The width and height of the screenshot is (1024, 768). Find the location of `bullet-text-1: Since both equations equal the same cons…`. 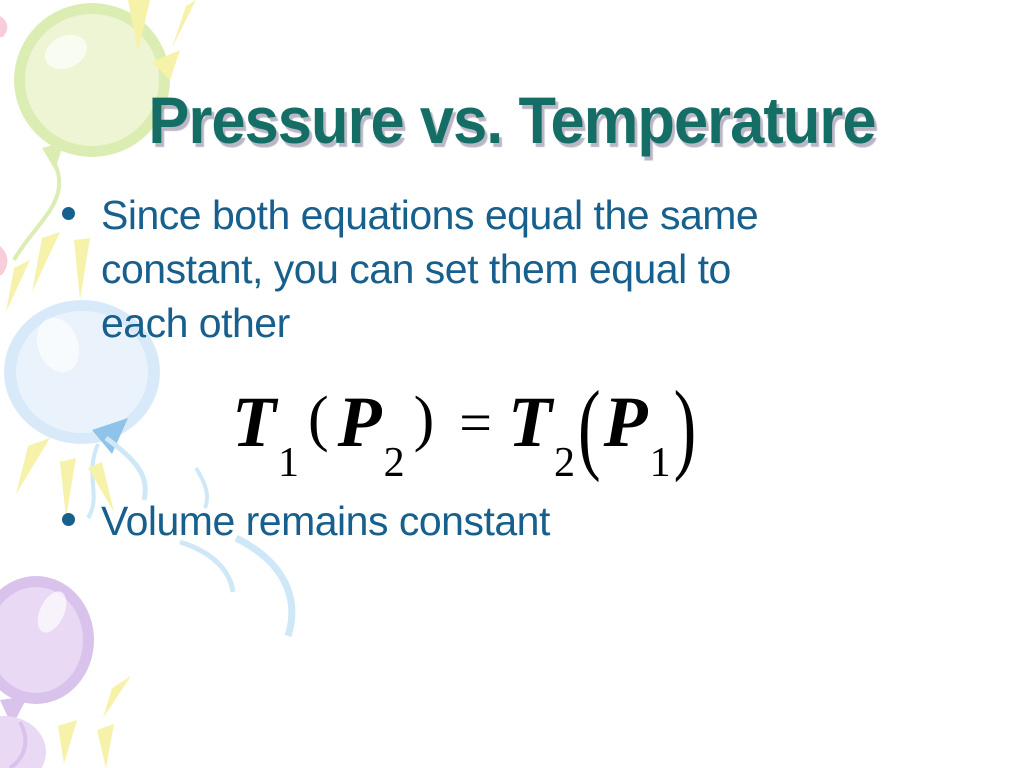

bullet-text-1: Since both equations equal the same cons… is located at coordinates (430, 269).